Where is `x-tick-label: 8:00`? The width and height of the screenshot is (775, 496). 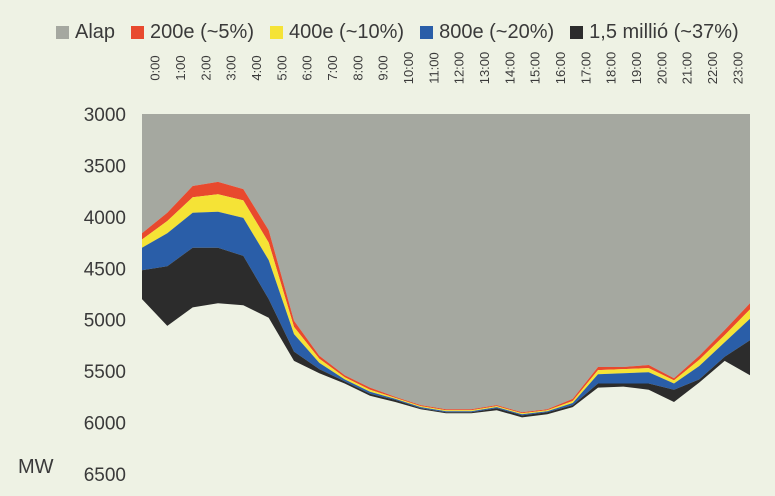 x-tick-label: 8:00 is located at coordinates (357, 67).